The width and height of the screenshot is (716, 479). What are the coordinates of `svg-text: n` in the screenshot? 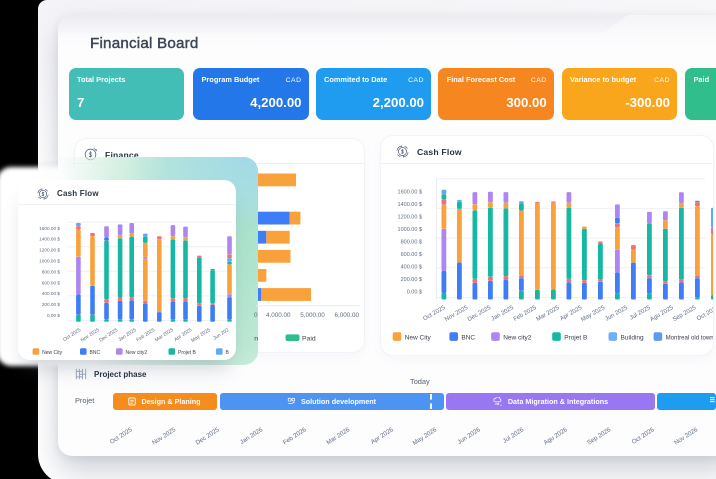 It's located at (256, 338).